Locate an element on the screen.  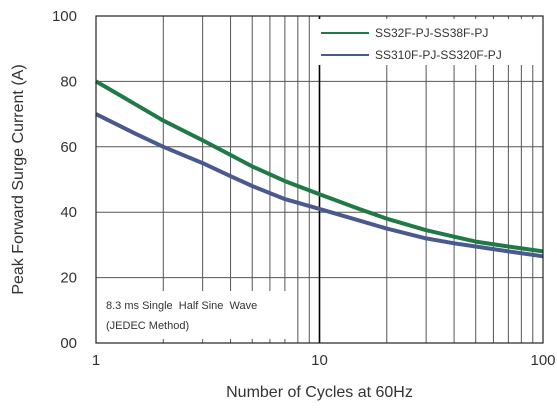
legend: SS32F-PJ-SS38F-PJ SS310F-PJ-SS320F-PJ is located at coordinates (427, 42).